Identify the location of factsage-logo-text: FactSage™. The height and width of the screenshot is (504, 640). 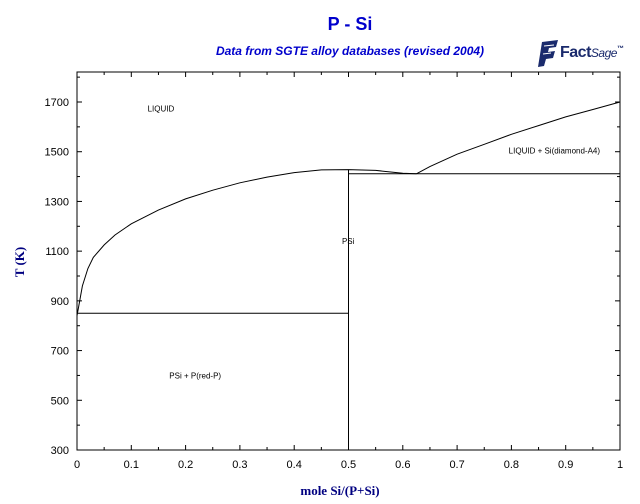
(592, 53).